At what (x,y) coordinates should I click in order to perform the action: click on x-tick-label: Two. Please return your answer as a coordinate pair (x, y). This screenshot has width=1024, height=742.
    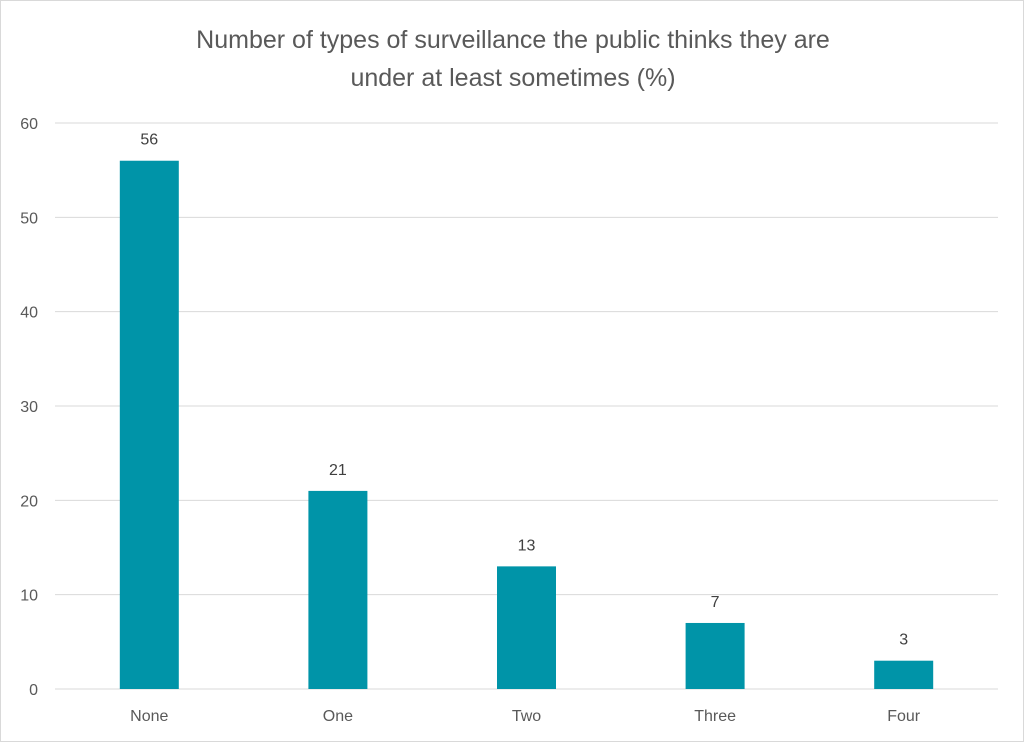
    Looking at the image, I should click on (526, 716).